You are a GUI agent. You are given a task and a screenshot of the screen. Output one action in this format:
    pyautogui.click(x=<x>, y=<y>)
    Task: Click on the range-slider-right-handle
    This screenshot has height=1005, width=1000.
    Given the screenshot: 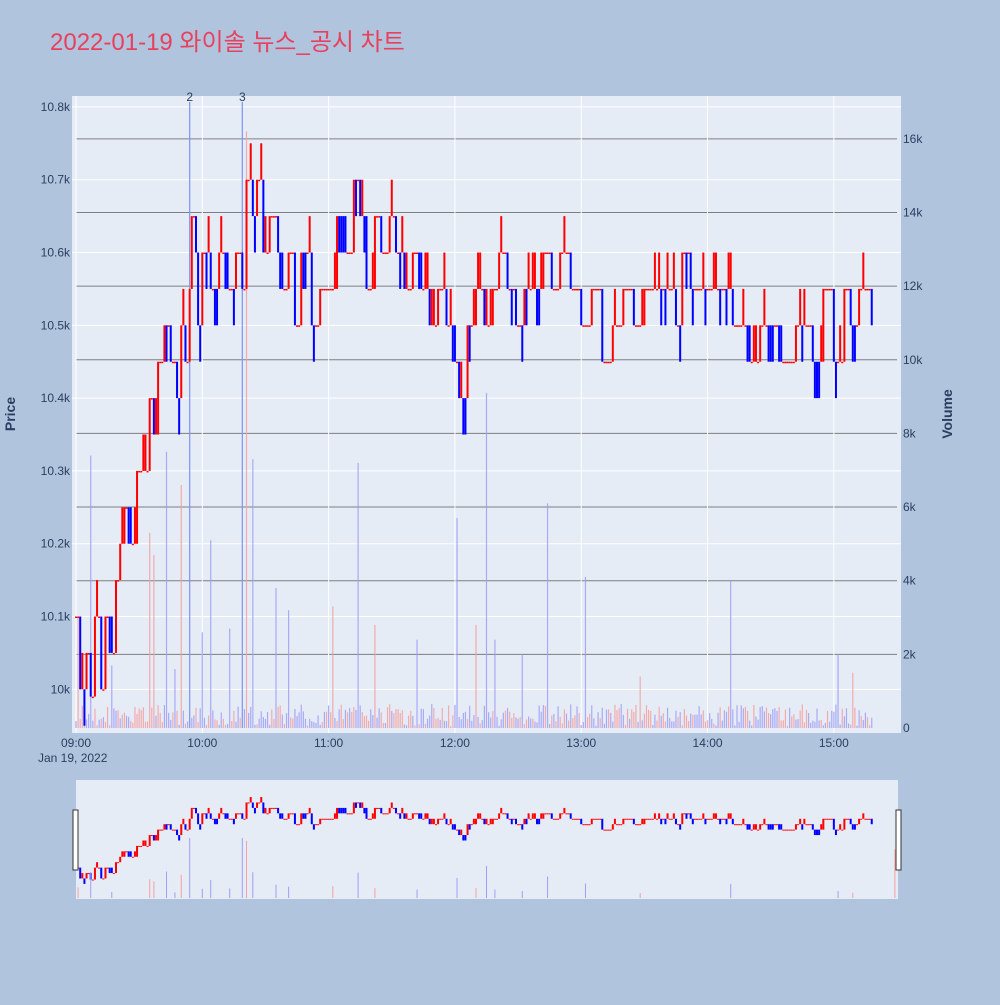 What is the action you would take?
    pyautogui.click(x=898, y=840)
    